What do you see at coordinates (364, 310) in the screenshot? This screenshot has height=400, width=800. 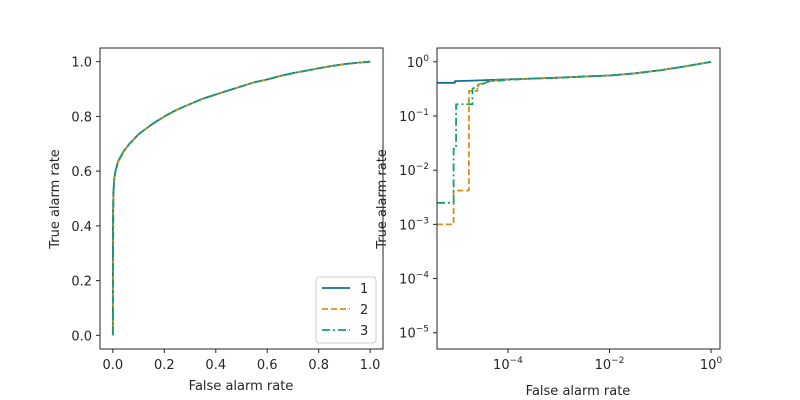 I see `legend-label-2: 2` at bounding box center [364, 310].